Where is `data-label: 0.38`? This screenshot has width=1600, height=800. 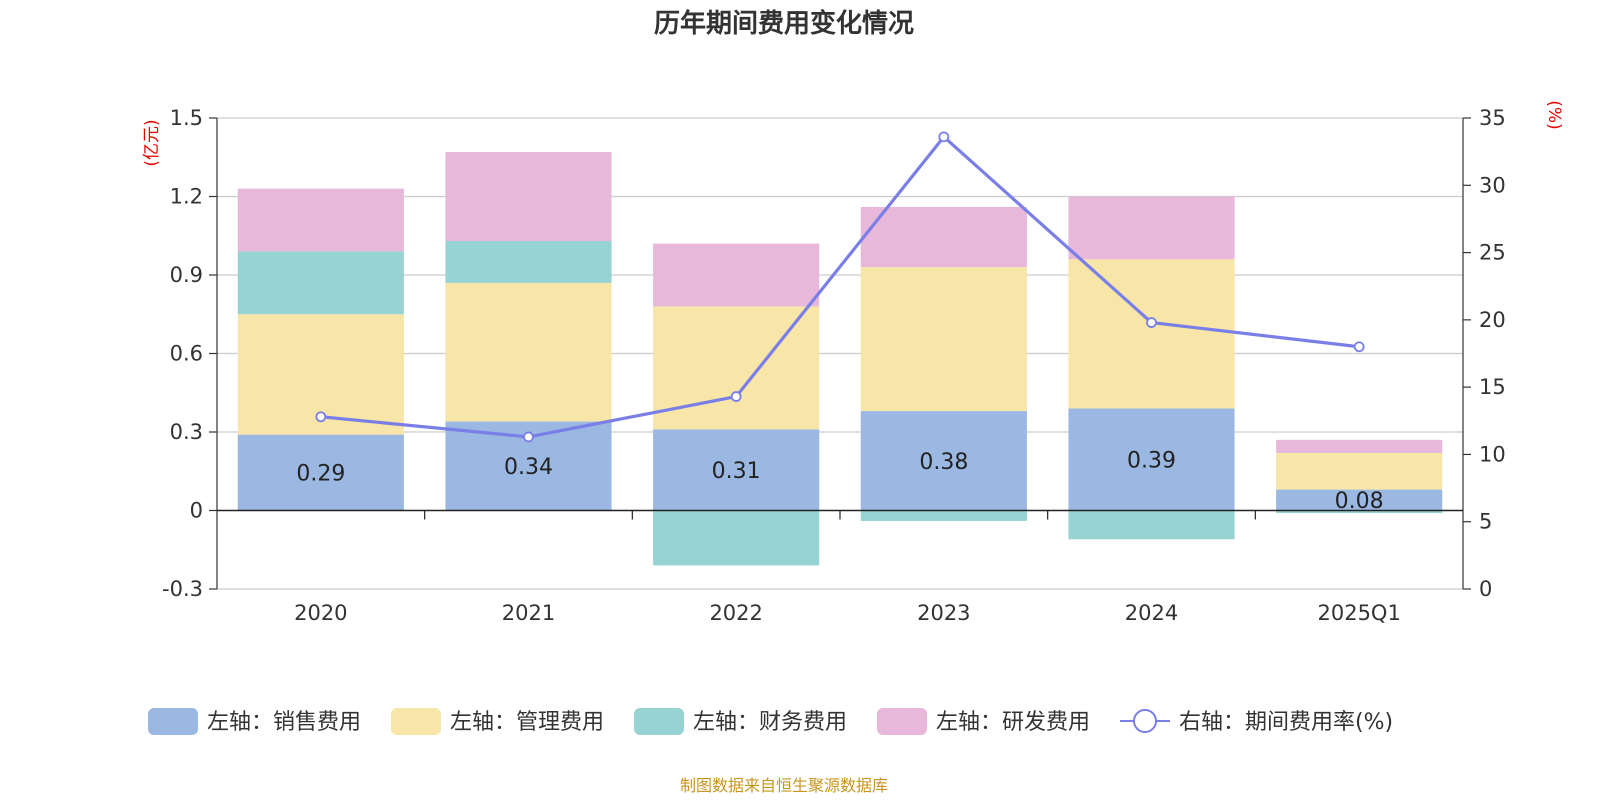 data-label: 0.38 is located at coordinates (943, 462).